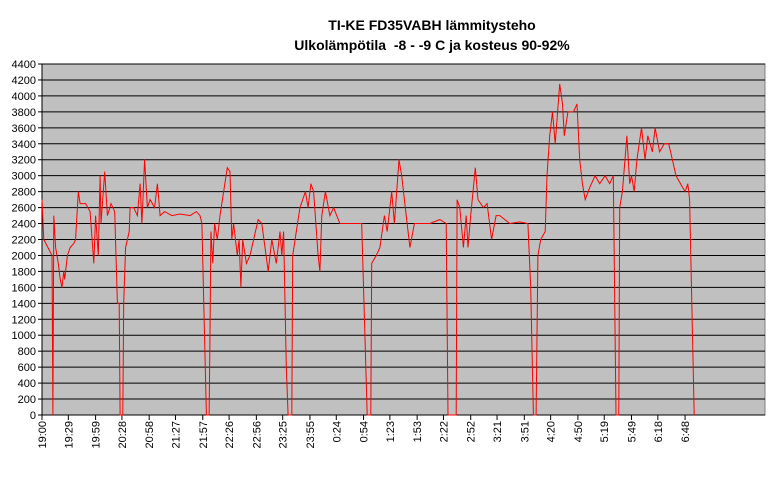 The image size is (778, 478). Describe the element at coordinates (24, 225) in the screenshot. I see `y-tick-label: 2400` at that location.